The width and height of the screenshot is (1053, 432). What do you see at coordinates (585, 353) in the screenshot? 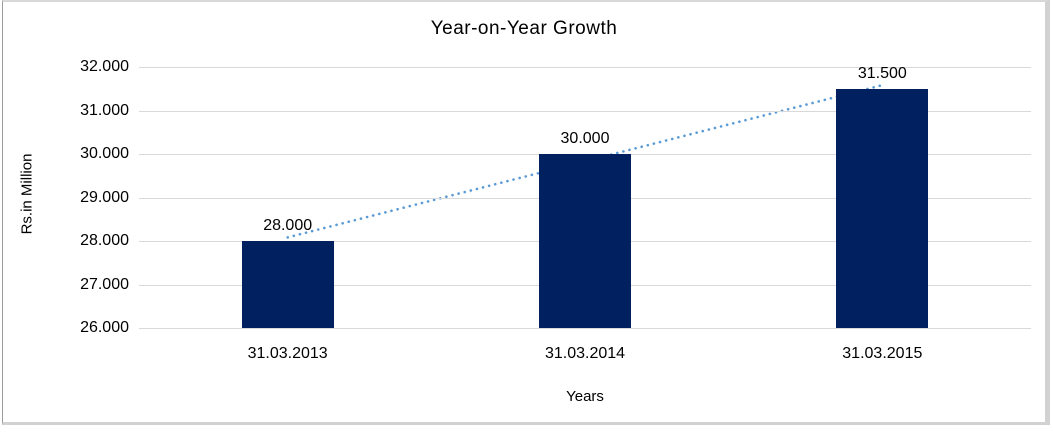
I see `x-tick-label: 31.03.2014` at bounding box center [585, 353].